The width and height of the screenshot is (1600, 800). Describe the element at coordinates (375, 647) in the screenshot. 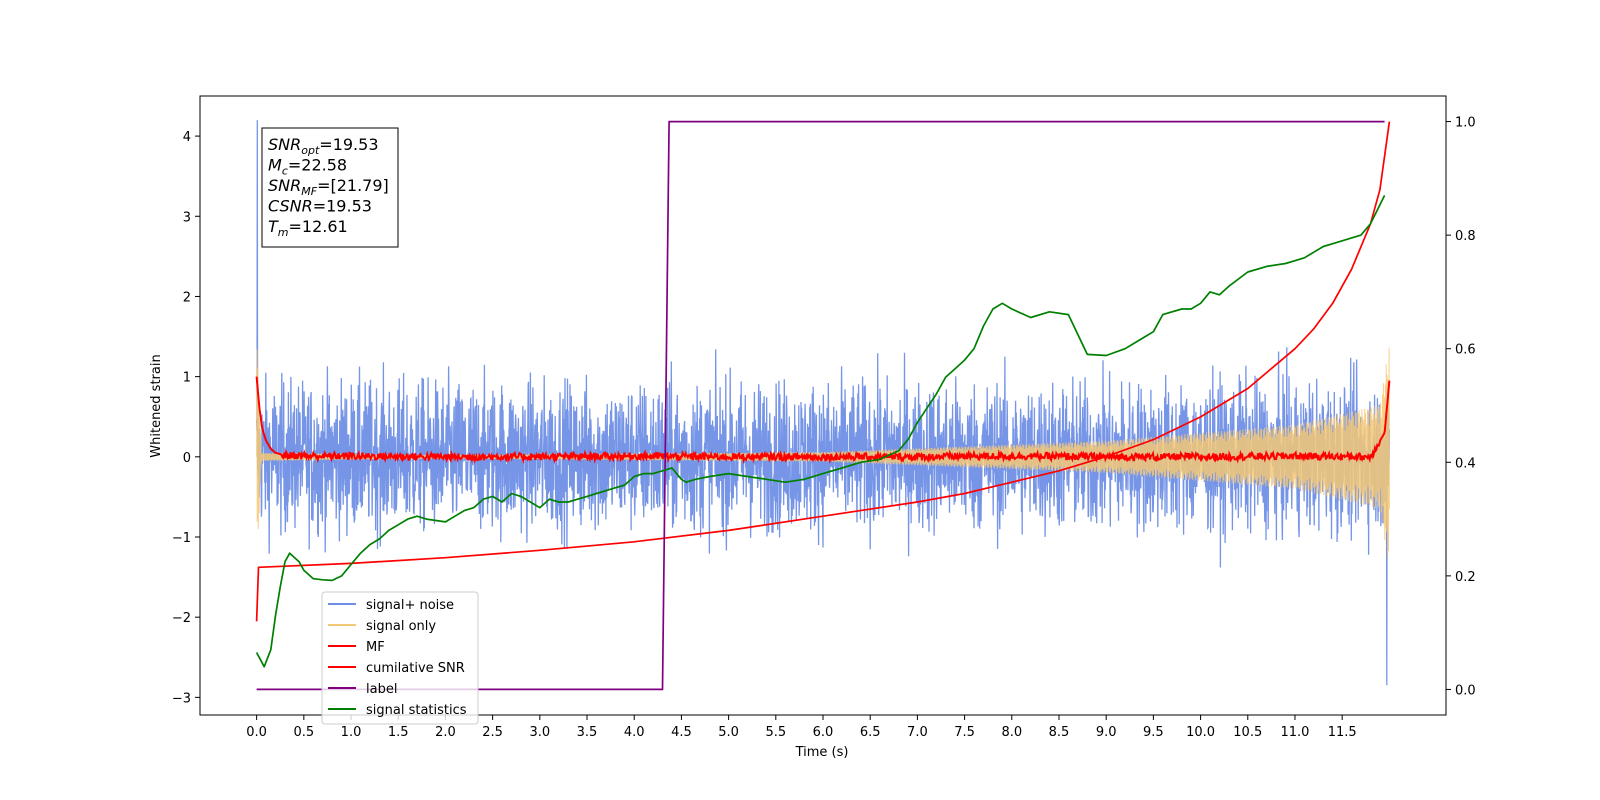

I see `legend-label: MF` at that location.